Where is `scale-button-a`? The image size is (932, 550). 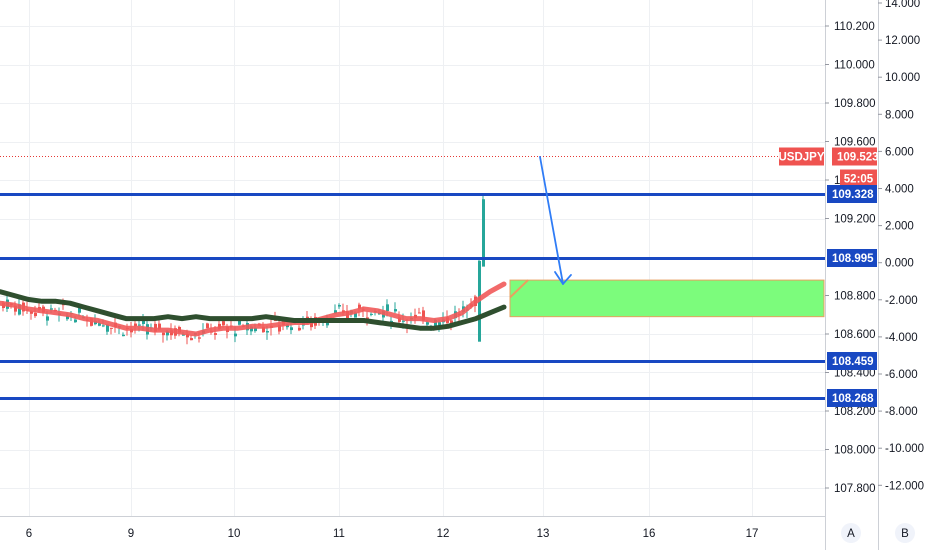
scale-button-a is located at coordinates (851, 533).